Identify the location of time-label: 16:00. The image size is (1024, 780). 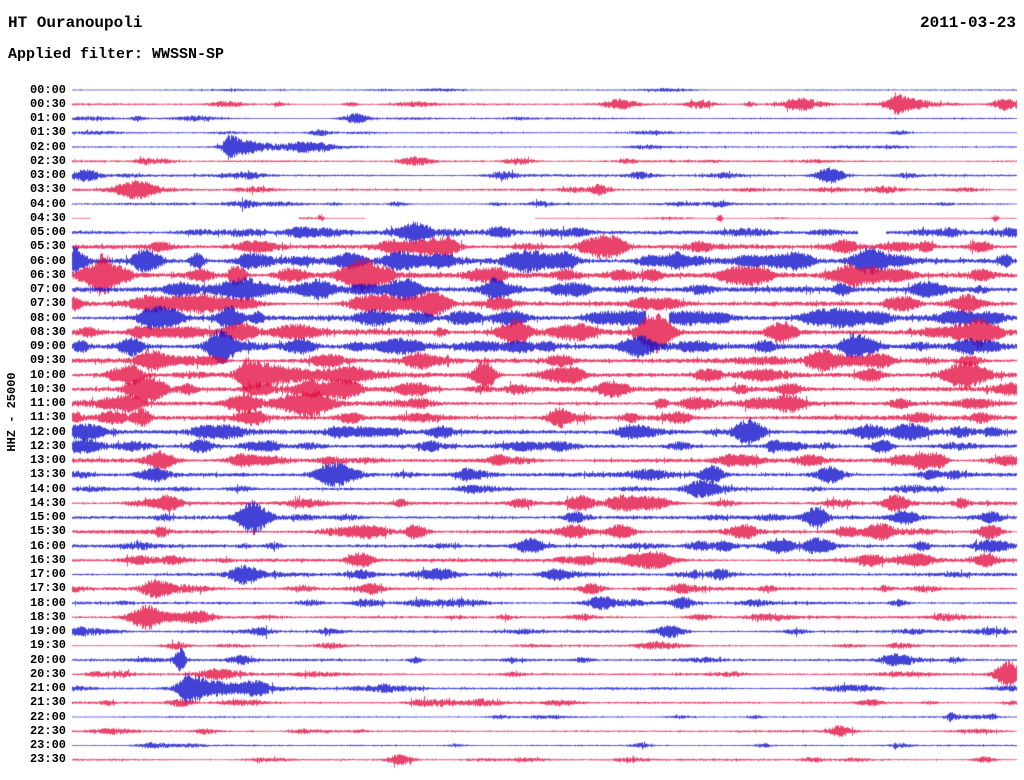
(47, 545).